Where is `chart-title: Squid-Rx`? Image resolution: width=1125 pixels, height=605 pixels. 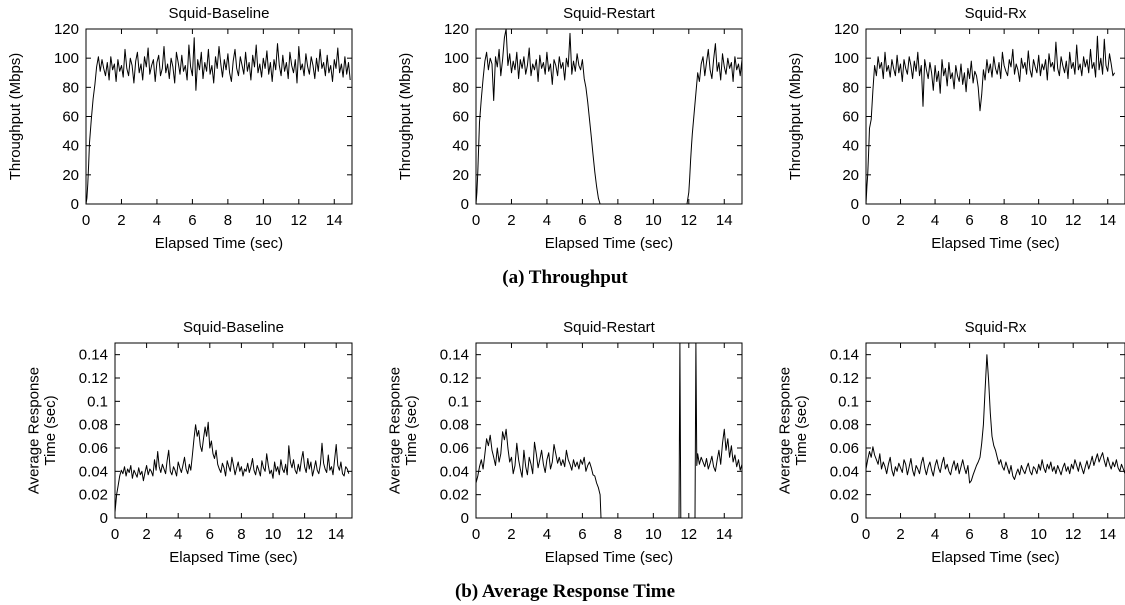 chart-title: Squid-Rx is located at coordinates (996, 327).